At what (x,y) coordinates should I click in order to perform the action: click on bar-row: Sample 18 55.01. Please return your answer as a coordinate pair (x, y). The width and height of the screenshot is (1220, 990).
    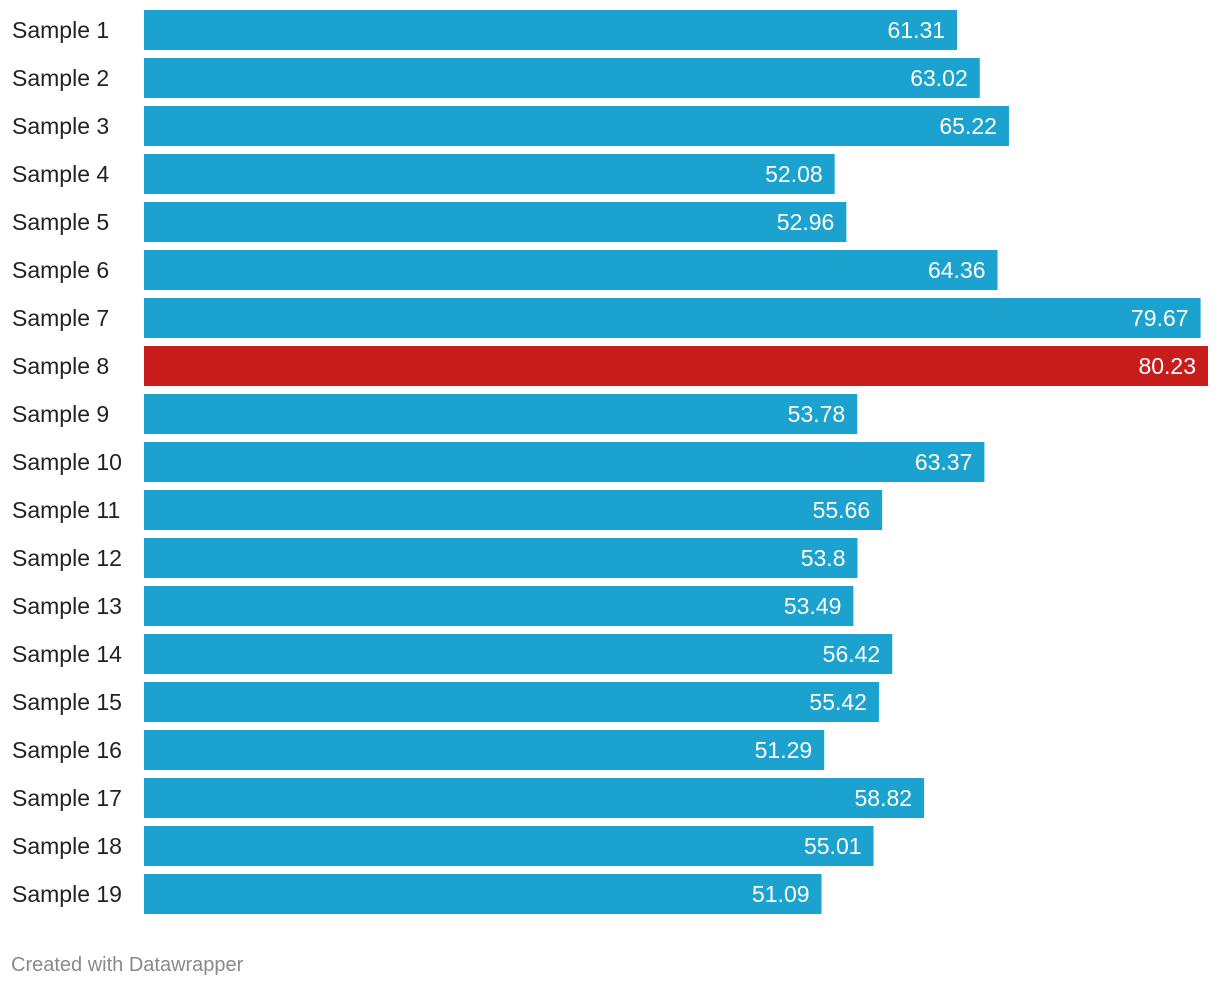
    Looking at the image, I should click on (443, 846).